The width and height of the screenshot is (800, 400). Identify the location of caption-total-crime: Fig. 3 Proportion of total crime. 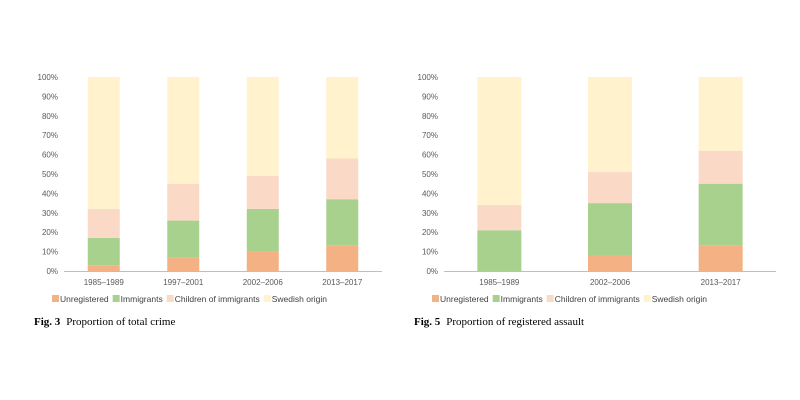
(104, 322).